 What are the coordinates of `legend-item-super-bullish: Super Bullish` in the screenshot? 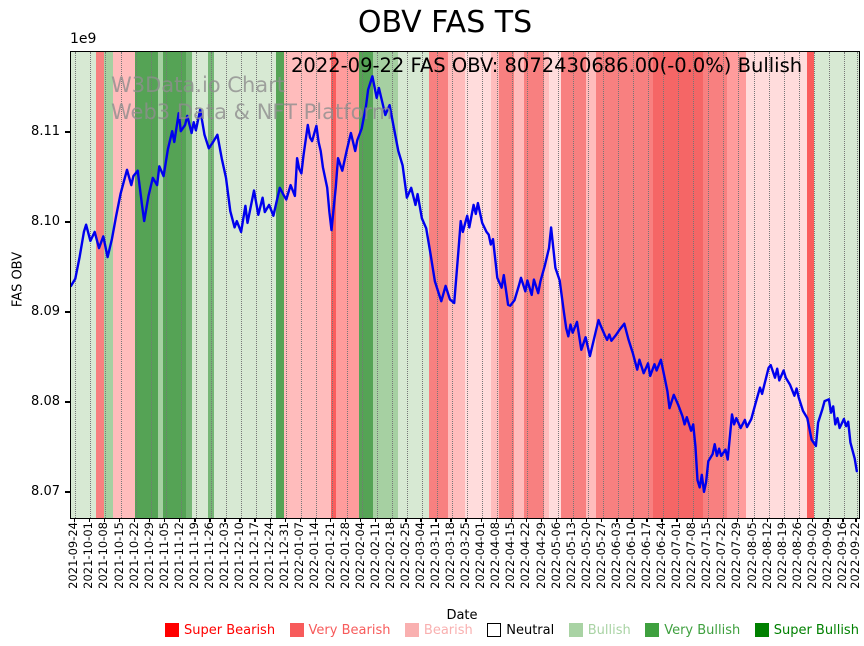 It's located at (806, 630).